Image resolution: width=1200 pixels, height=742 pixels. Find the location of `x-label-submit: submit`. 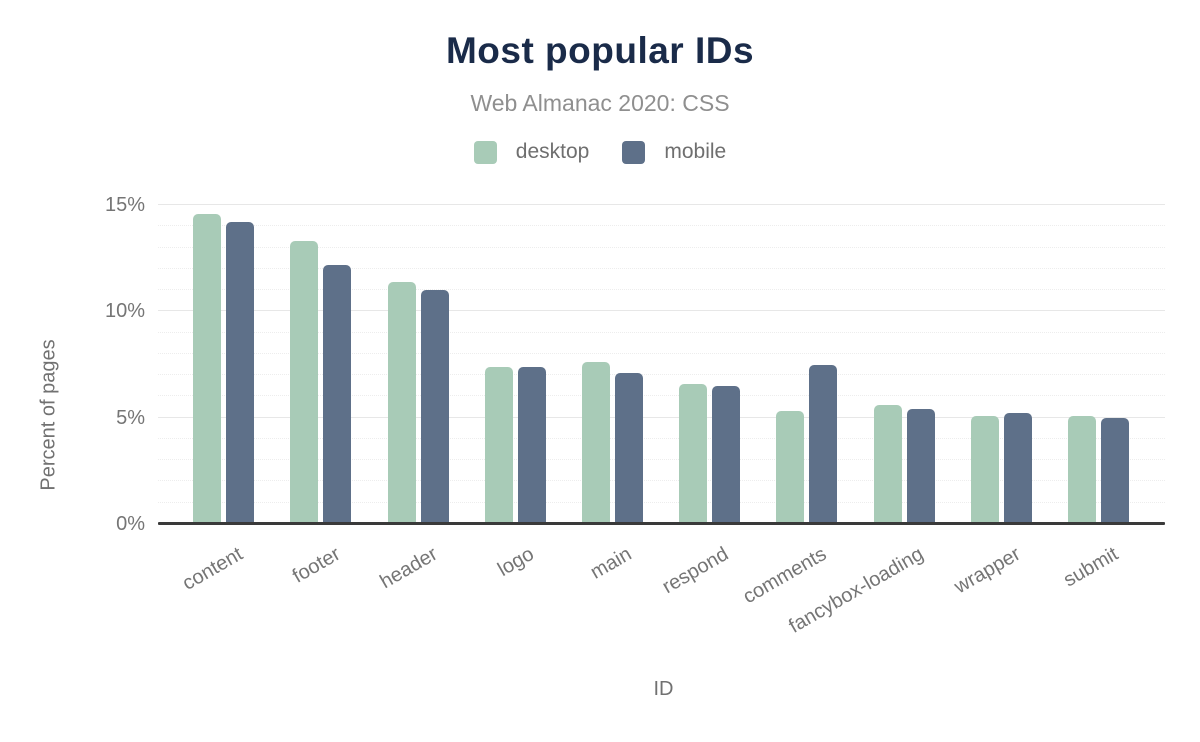

x-label-submit: submit is located at coordinates (1090, 567).